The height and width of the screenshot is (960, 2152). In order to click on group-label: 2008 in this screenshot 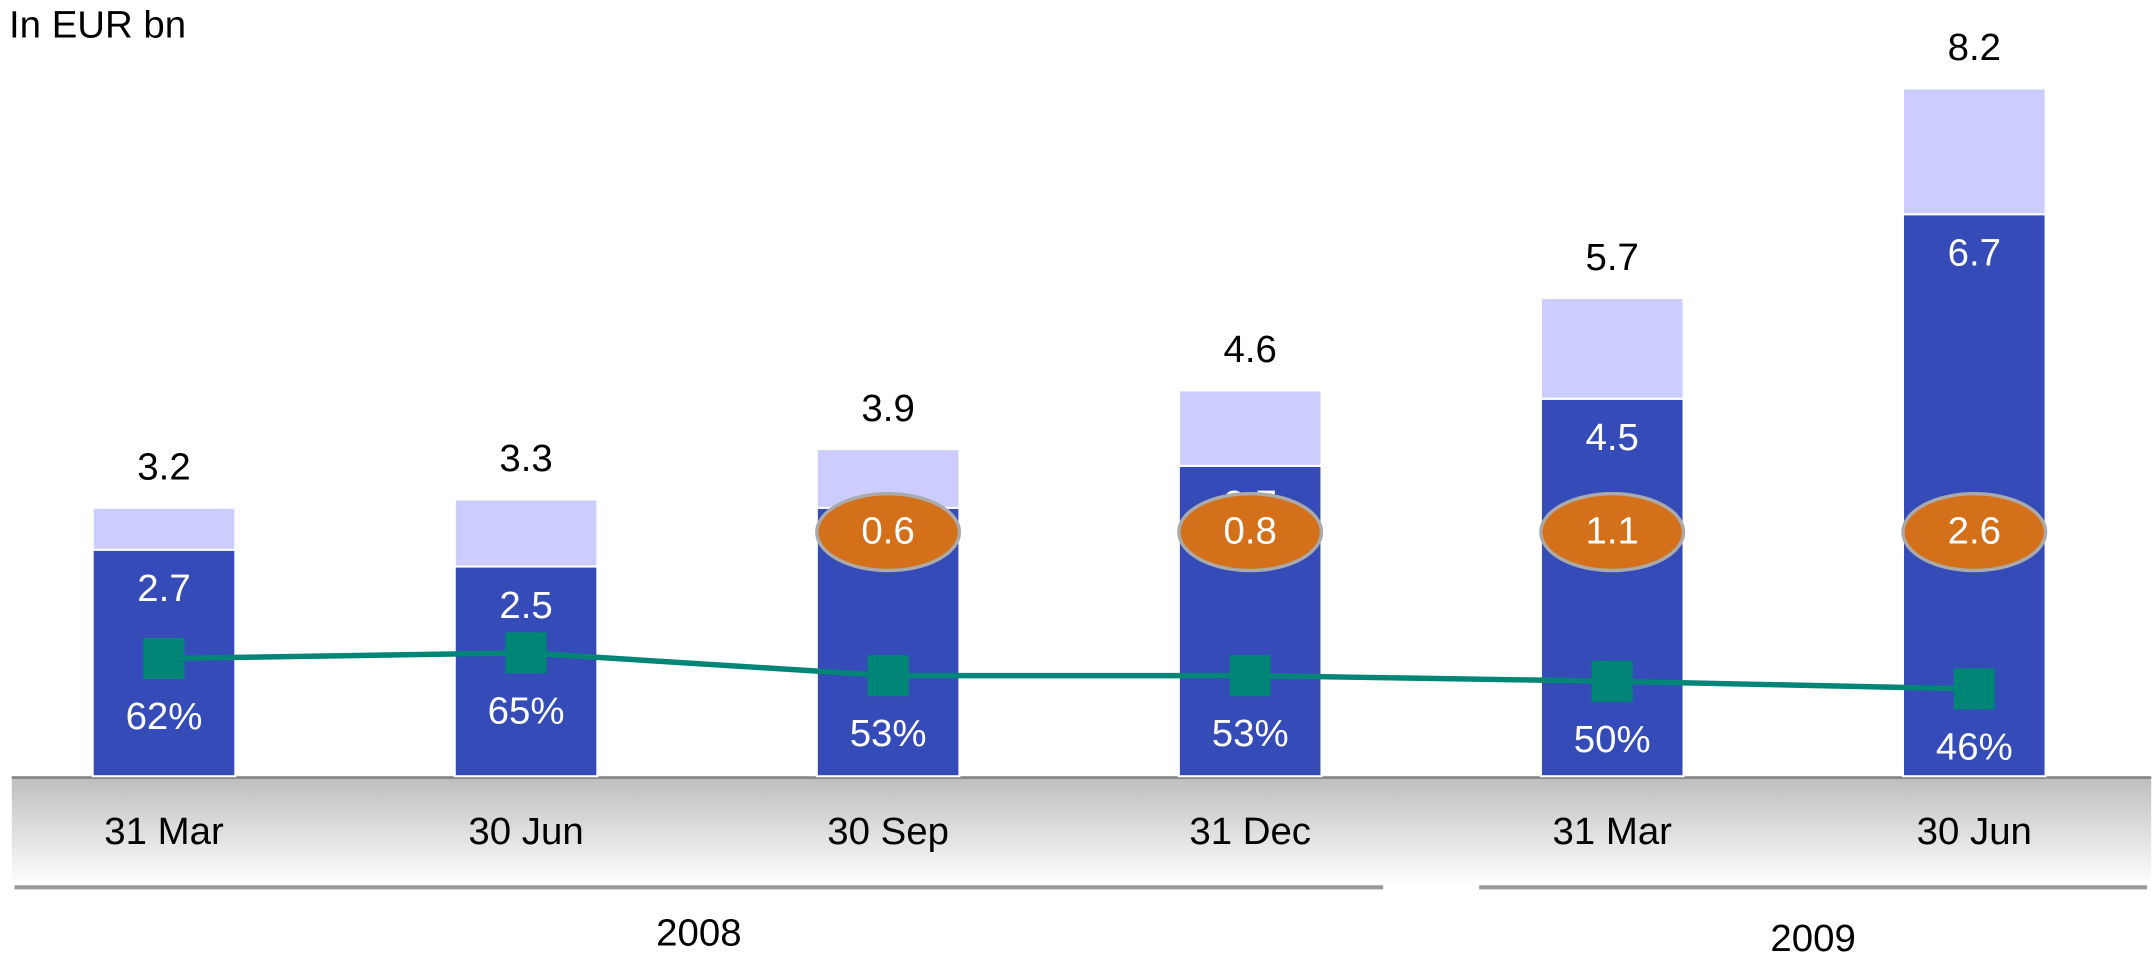, I will do `click(698, 932)`.